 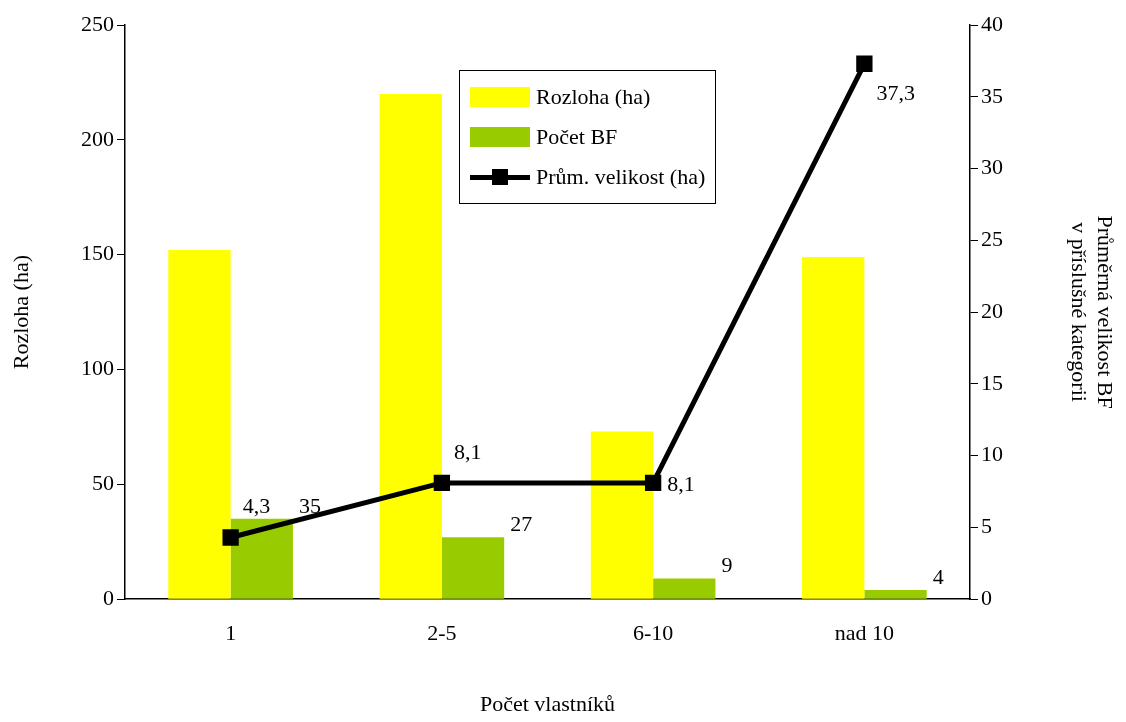 What do you see at coordinates (864, 633) in the screenshot?
I see `x-tick-label: nad 10` at bounding box center [864, 633].